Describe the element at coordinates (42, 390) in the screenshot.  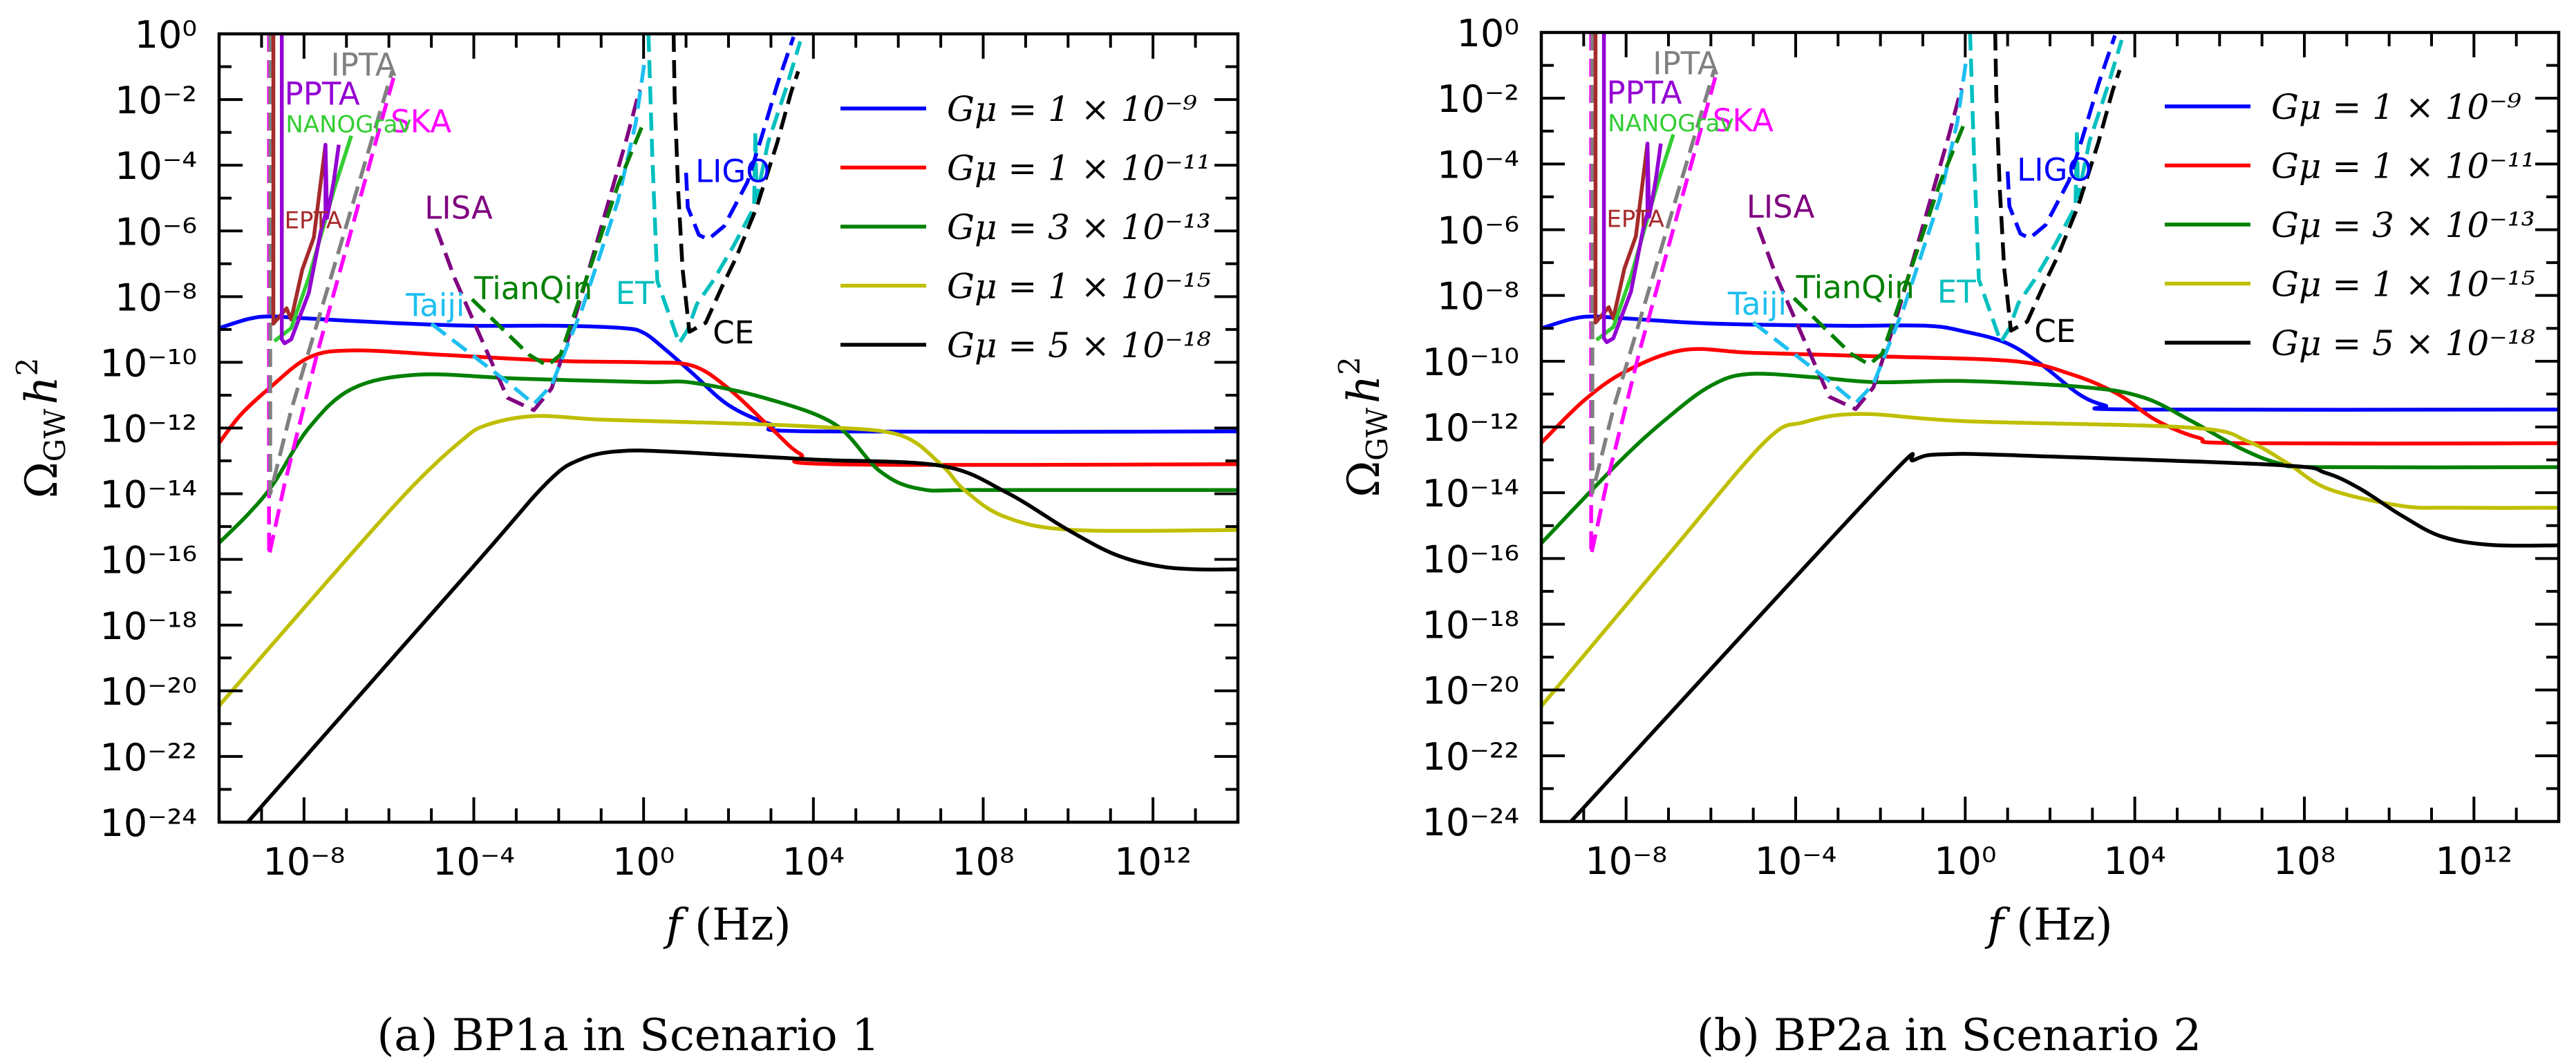
I see `y-axis-variable: h` at that location.